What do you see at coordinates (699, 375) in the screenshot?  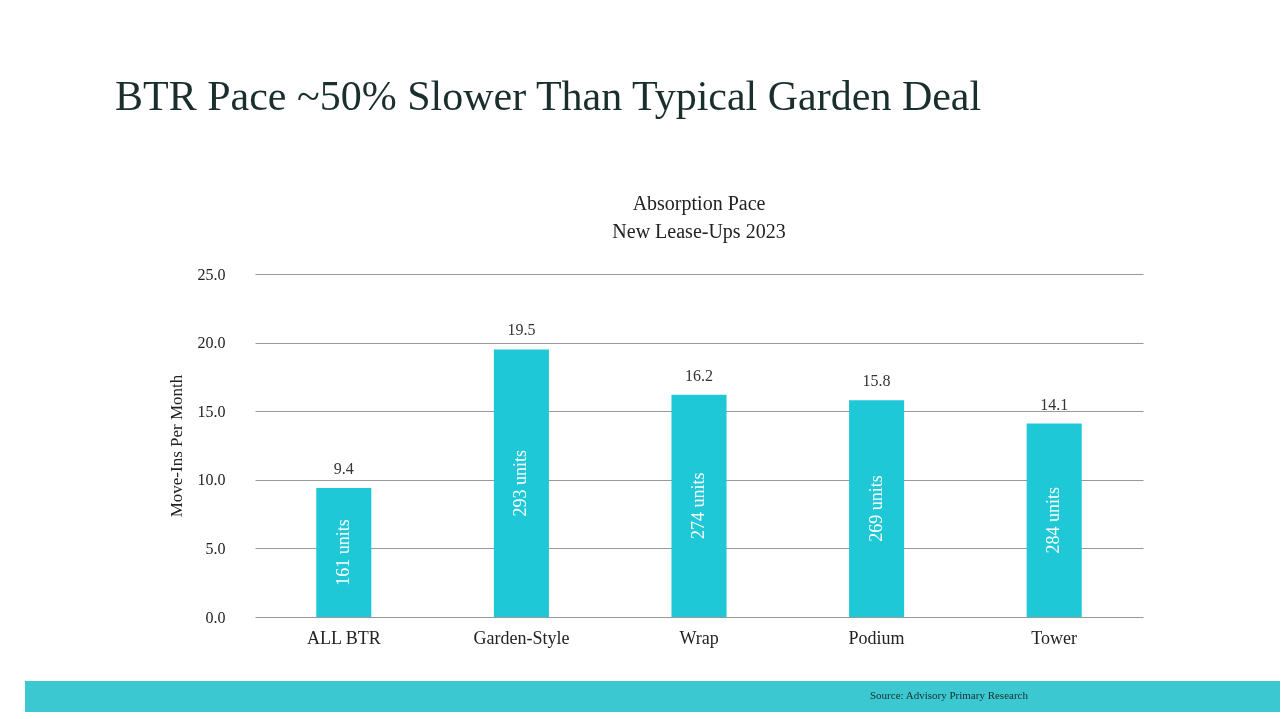 I see `data-label: 16.2` at bounding box center [699, 375].